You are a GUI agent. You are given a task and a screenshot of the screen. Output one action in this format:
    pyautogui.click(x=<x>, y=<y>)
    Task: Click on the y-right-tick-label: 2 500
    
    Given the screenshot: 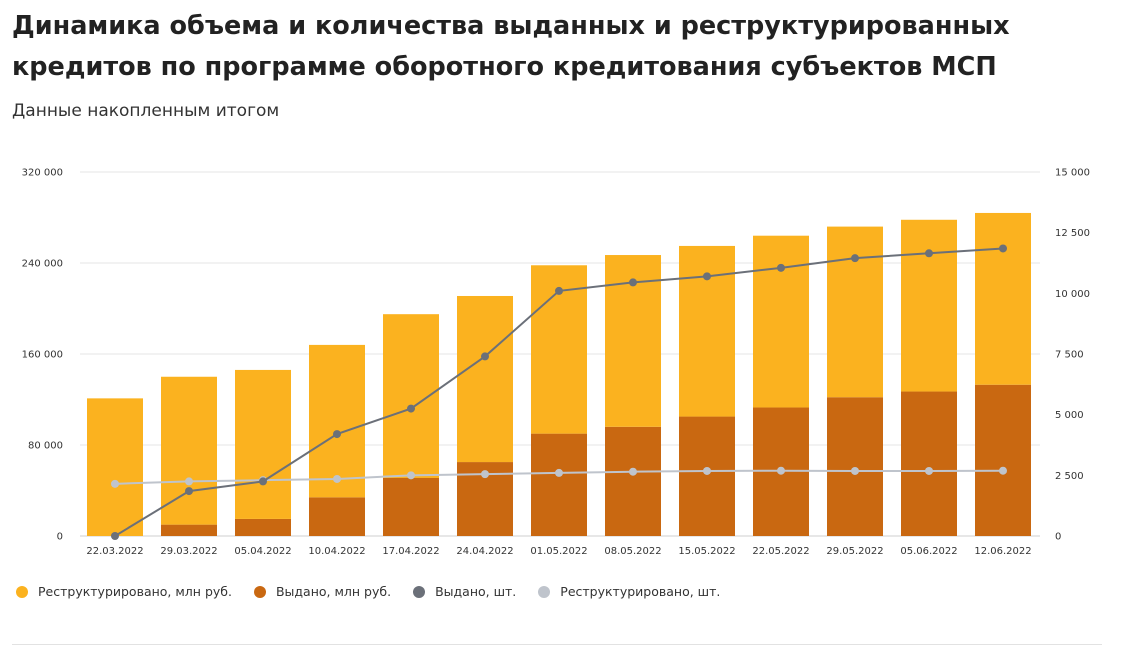 What is the action you would take?
    pyautogui.click(x=1069, y=476)
    